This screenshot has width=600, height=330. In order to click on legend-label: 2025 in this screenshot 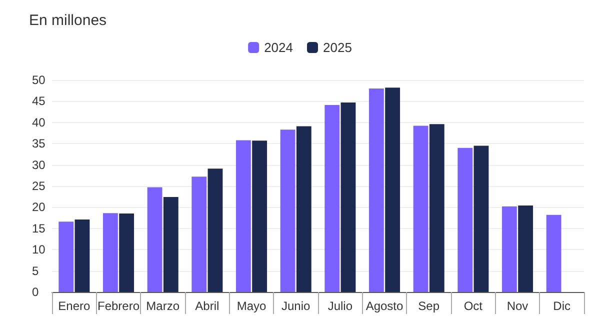, I will do `click(337, 47)`.